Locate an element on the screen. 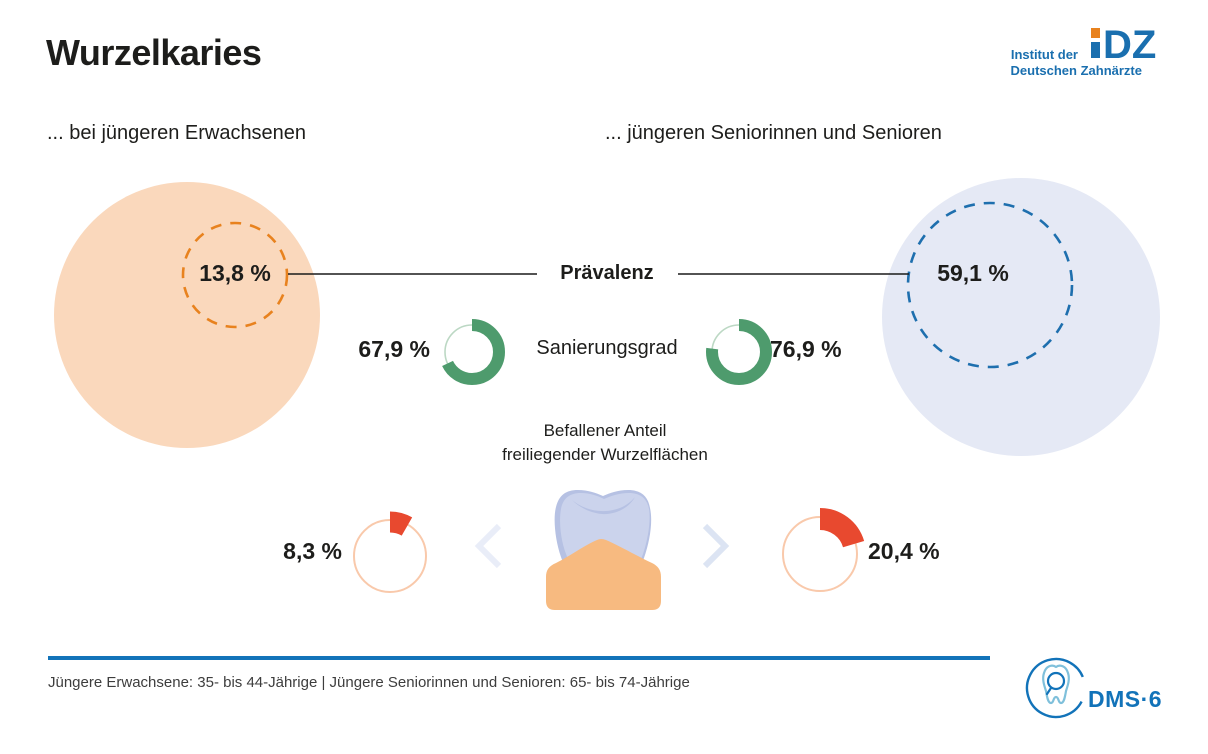 Image resolution: width=1208 pixels, height=754 pixels. column-label-younger-seniors: ... jüngeren Seniorinnen und Senioren is located at coordinates (773, 133).